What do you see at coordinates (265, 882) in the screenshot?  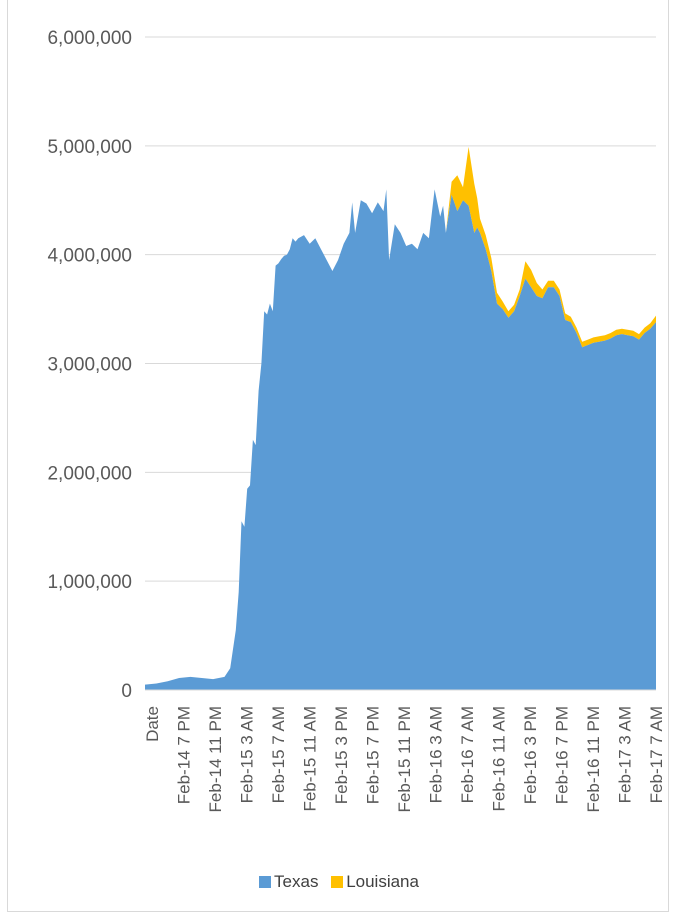 I see `legend-swatch-texas` at bounding box center [265, 882].